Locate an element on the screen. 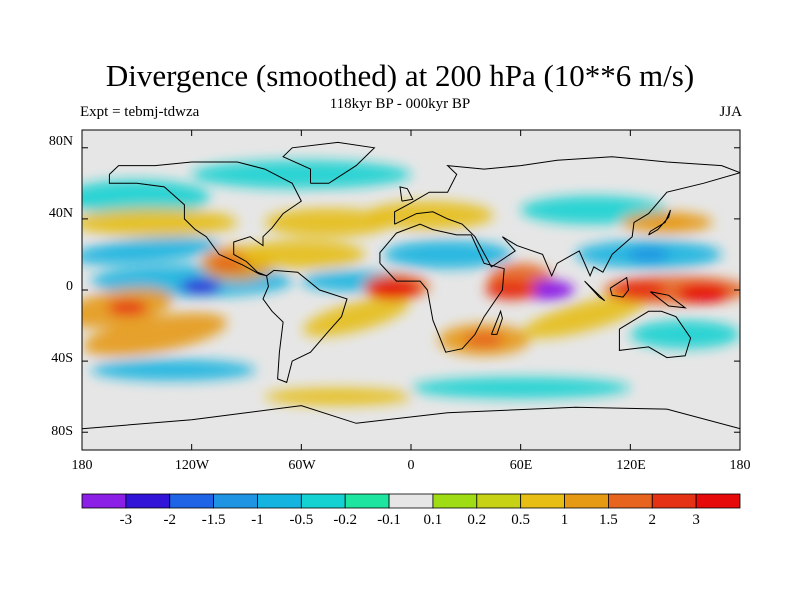 The image size is (800, 600). experiment-label: Expt = tebmj-tdwza is located at coordinates (140, 112).